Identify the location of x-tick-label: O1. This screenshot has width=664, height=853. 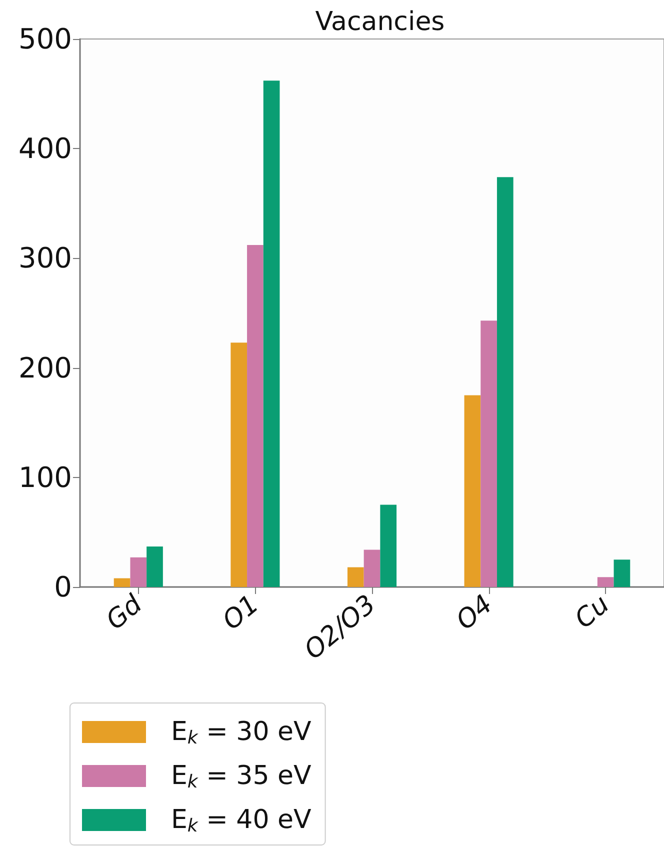
(241, 613).